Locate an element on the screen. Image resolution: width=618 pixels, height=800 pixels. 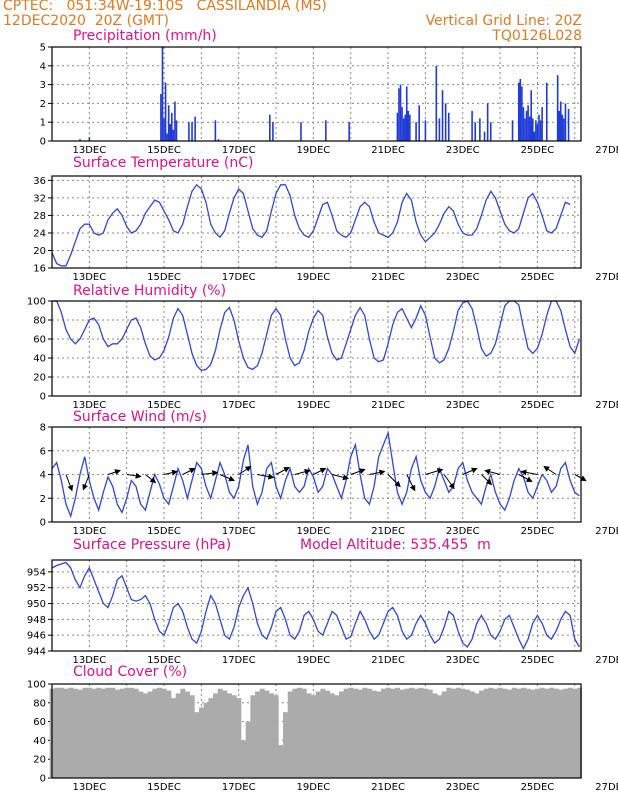
temp-ytick-label: 36 is located at coordinates (39, 181).